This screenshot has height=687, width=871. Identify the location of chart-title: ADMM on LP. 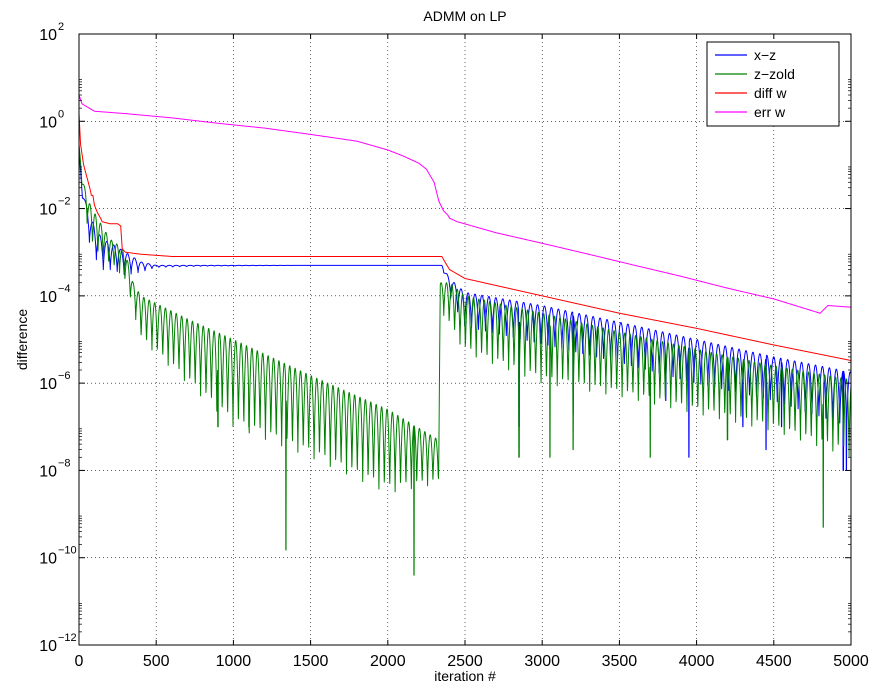
(464, 16).